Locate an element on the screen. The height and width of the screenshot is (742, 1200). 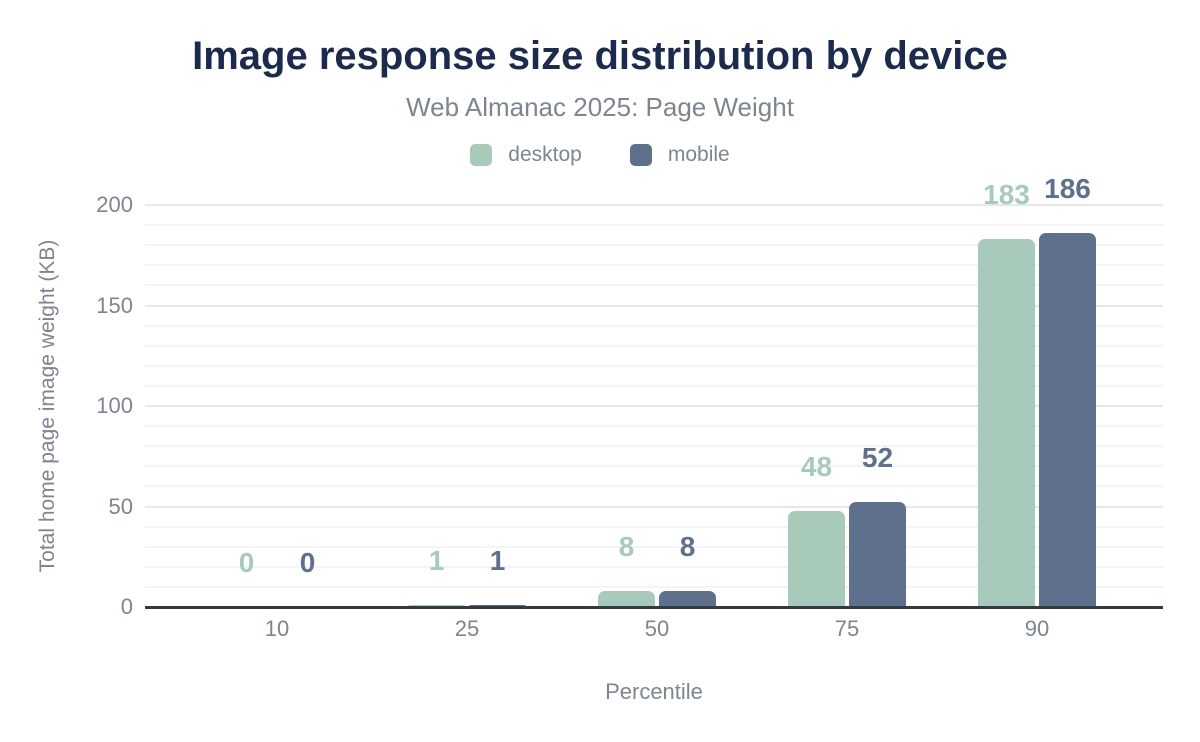
legend-item-desktop: desktop is located at coordinates (526, 155).